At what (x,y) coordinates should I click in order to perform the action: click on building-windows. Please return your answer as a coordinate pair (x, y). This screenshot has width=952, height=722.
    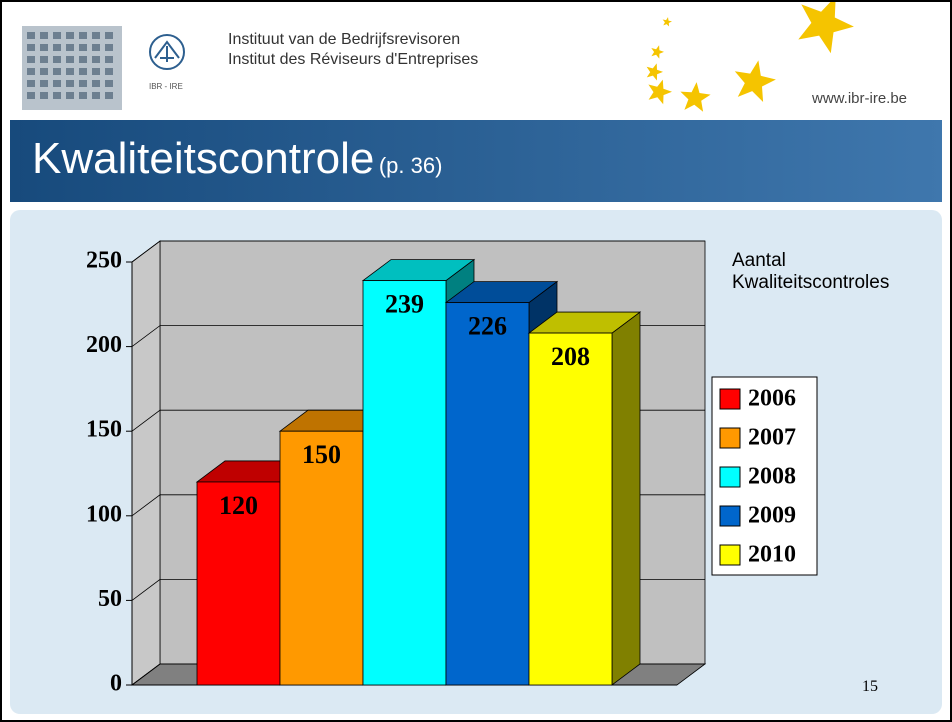
    Looking at the image, I should click on (70, 65).